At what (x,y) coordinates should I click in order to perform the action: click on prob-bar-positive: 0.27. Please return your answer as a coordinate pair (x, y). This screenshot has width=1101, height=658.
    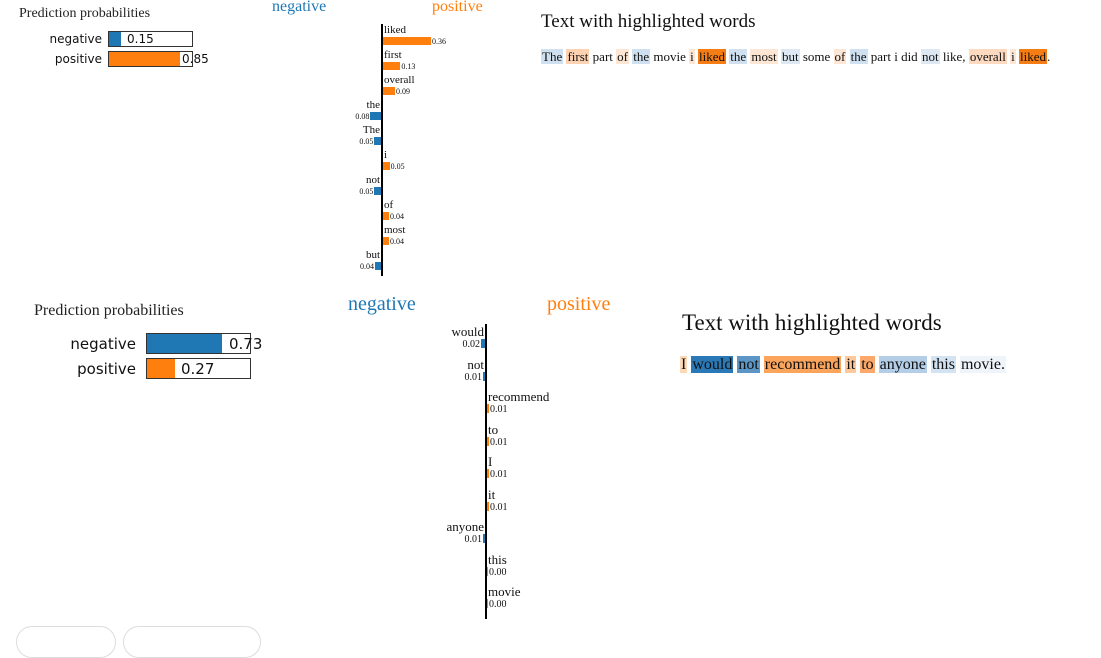
    Looking at the image, I should click on (198, 368).